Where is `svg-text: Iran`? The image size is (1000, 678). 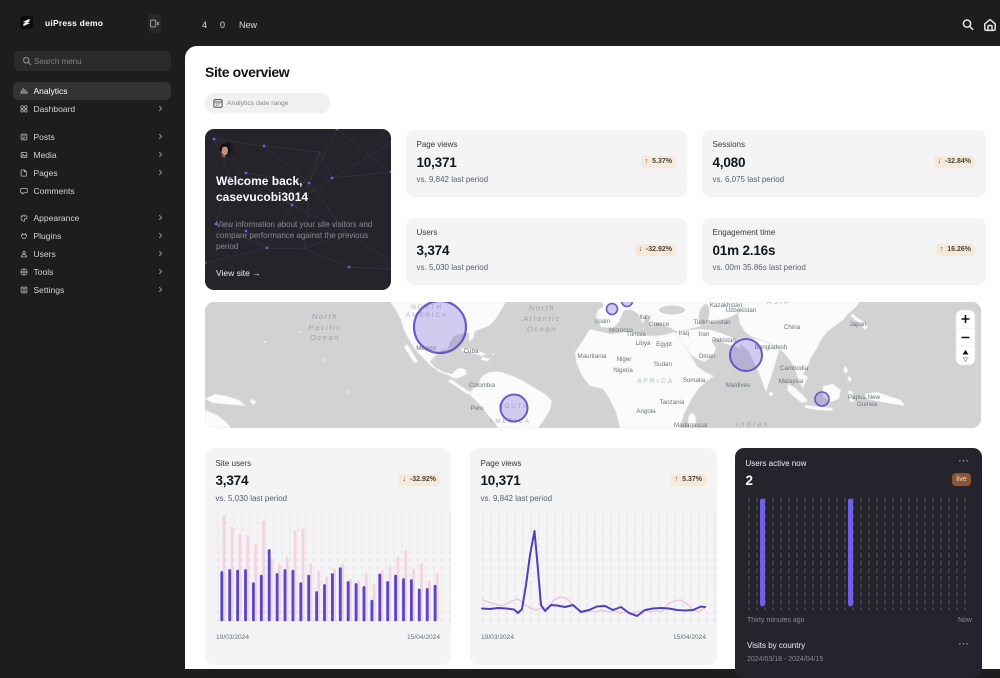 svg-text: Iran is located at coordinates (704, 334).